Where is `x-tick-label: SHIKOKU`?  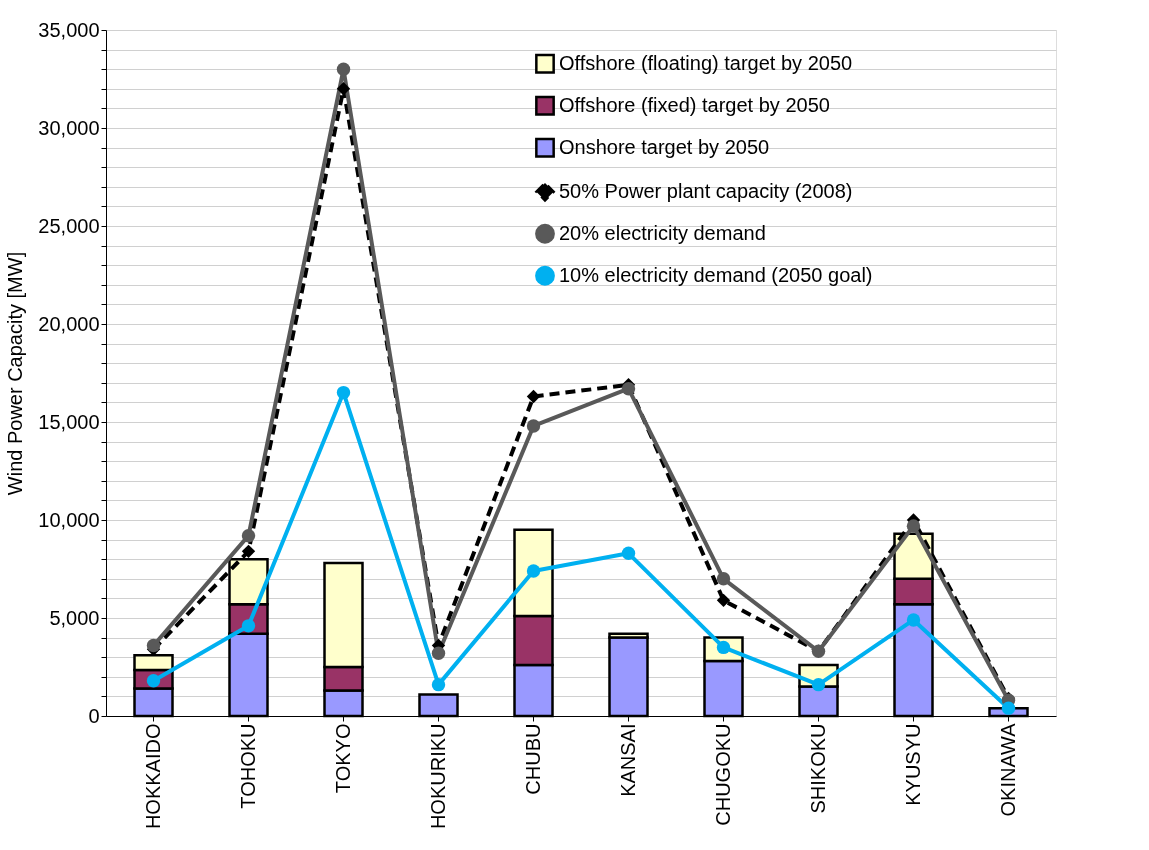 x-tick-label: SHIKOKU is located at coordinates (817, 768).